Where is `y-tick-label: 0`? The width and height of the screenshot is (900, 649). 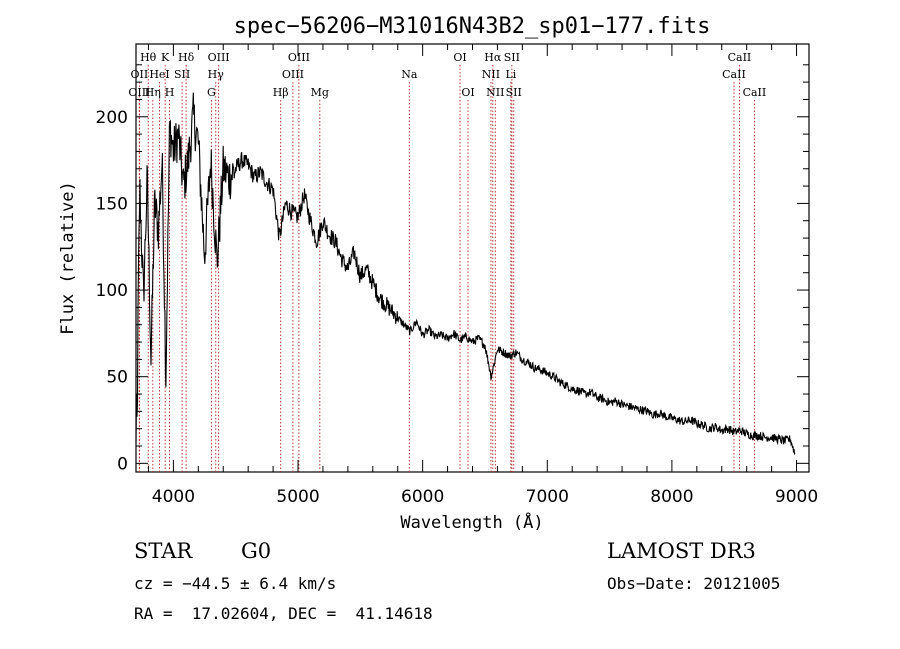
y-tick-label: 0 is located at coordinates (122, 464).